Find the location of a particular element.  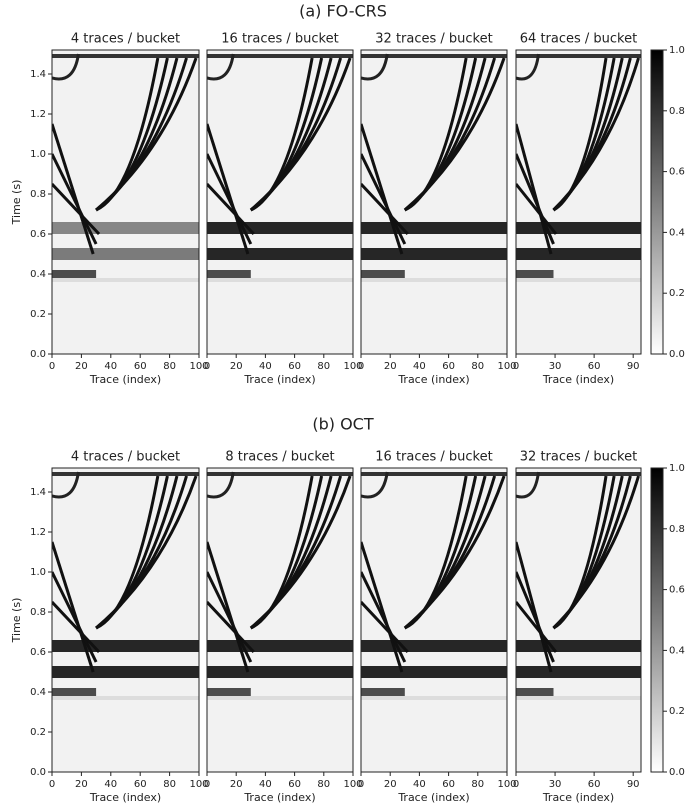

y-tick-label: 1.0 is located at coordinates (38, 572).